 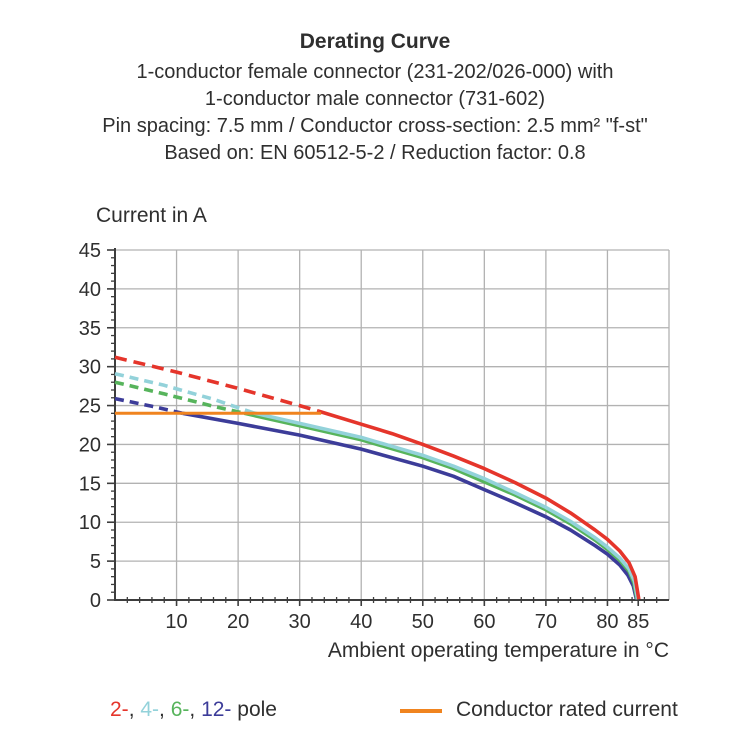 I want to click on legend-rated-current: Conductor rated current, so click(x=539, y=710).